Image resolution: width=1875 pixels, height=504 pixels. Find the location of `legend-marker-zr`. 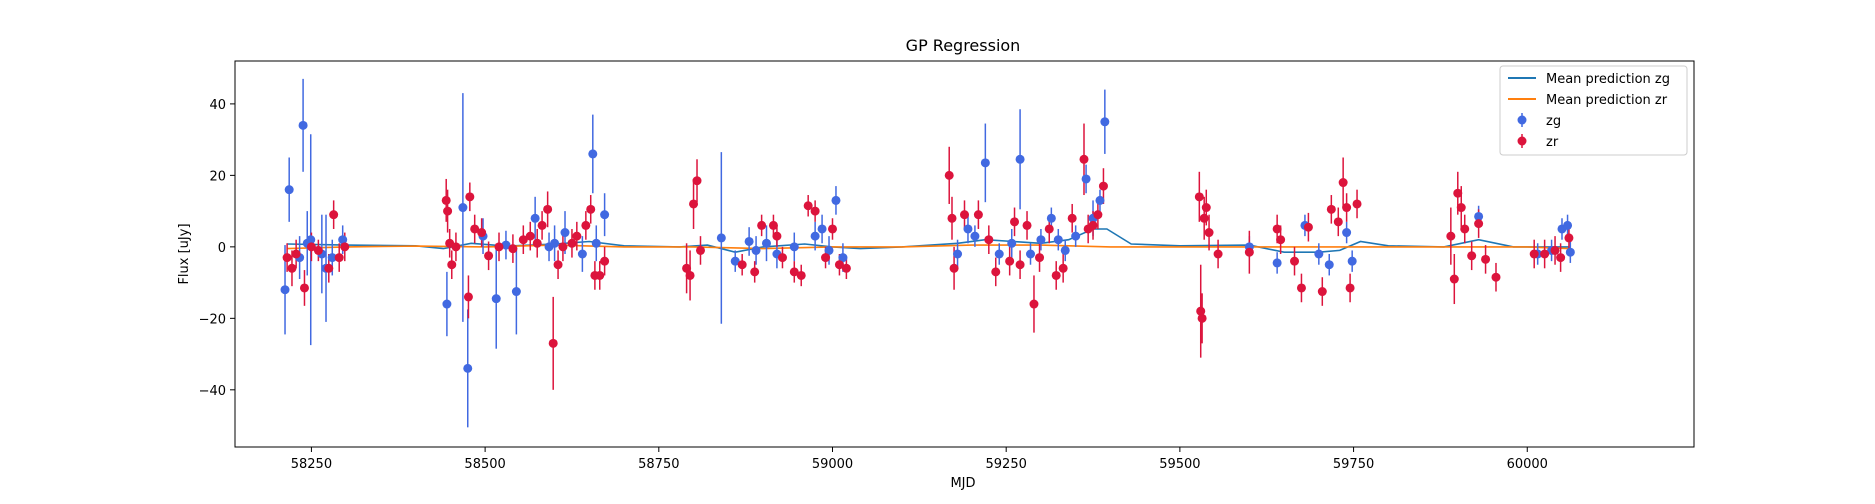

legend-marker-zr is located at coordinates (1522, 141).